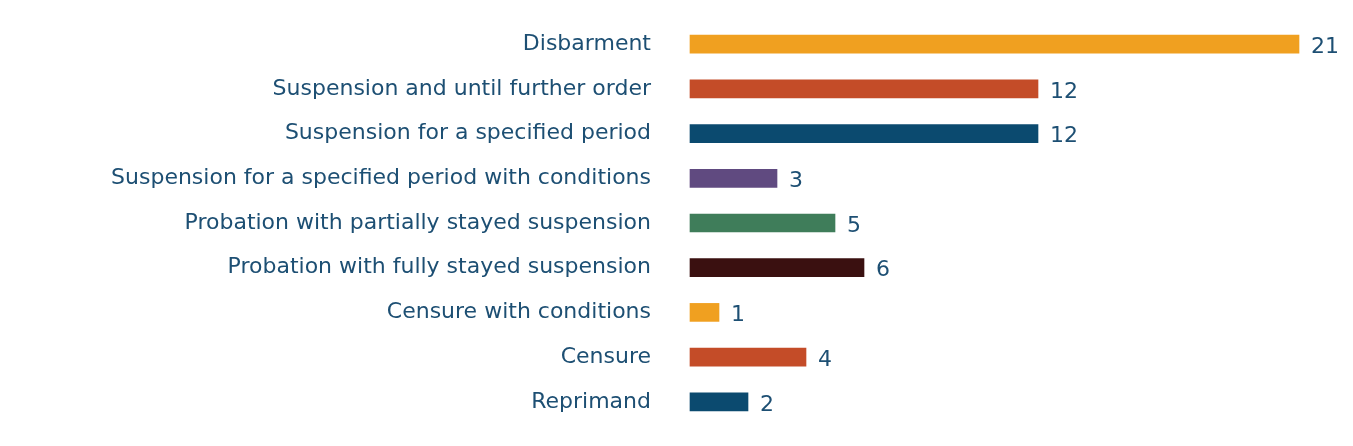  Describe the element at coordinates (439, 266) in the screenshot. I see `y-tick-label: Probation with fully stayed suspension` at that location.